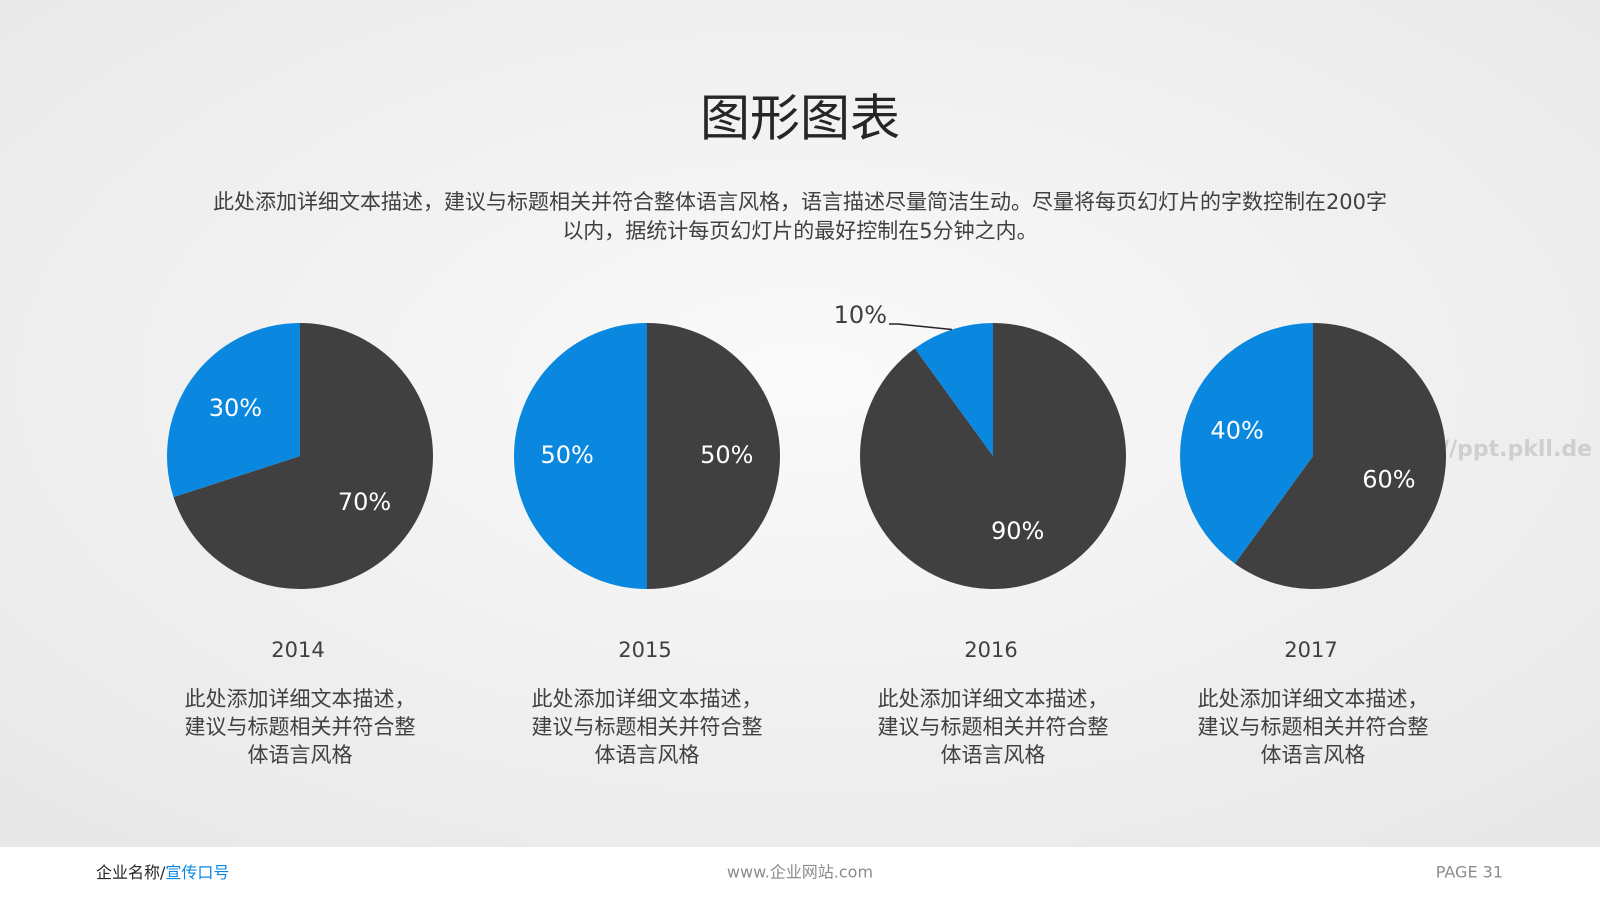  I want to click on footer-company: 企业名称/宣传口号, so click(162, 872).